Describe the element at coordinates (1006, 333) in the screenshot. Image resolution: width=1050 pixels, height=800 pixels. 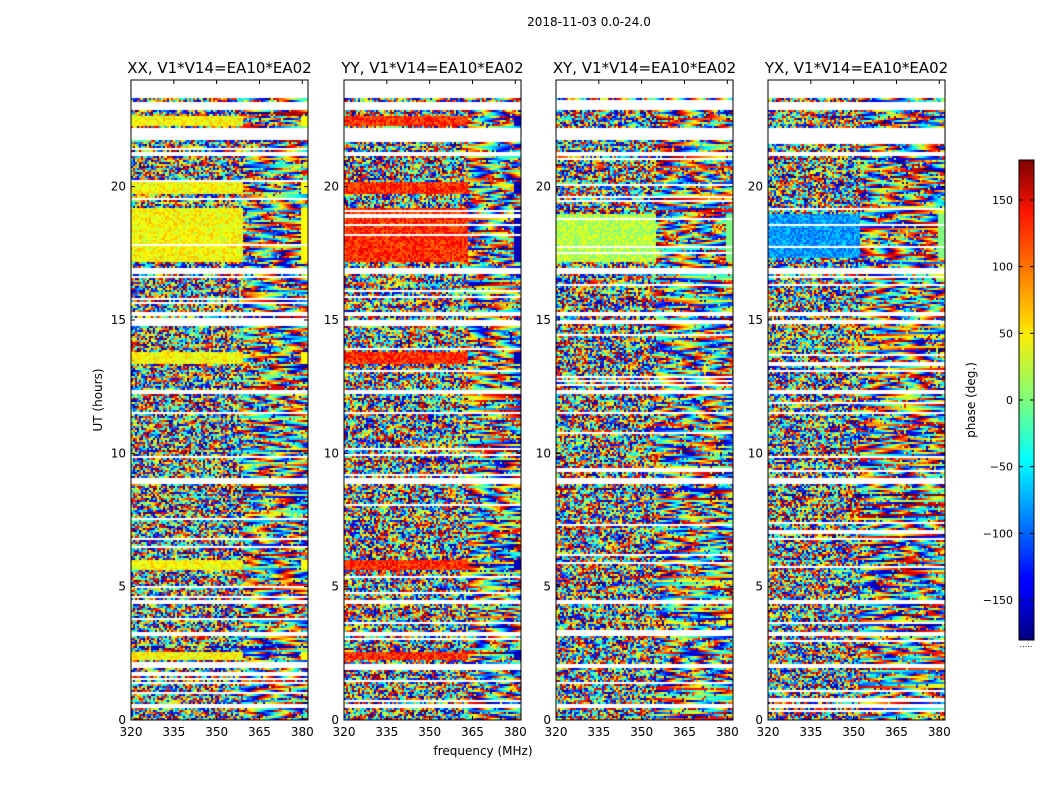
I see `colorbar-tick-label: 50` at that location.